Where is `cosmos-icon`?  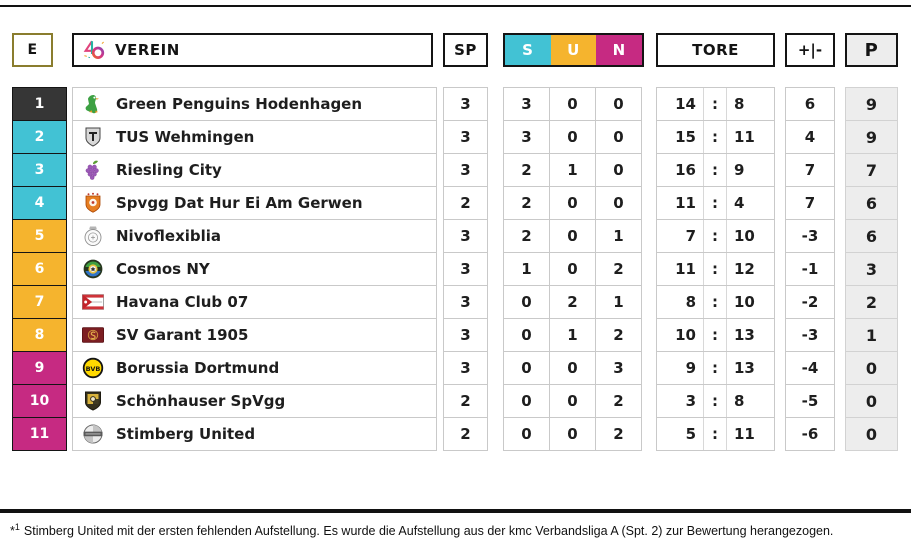
cosmos-icon is located at coordinates (93, 269).